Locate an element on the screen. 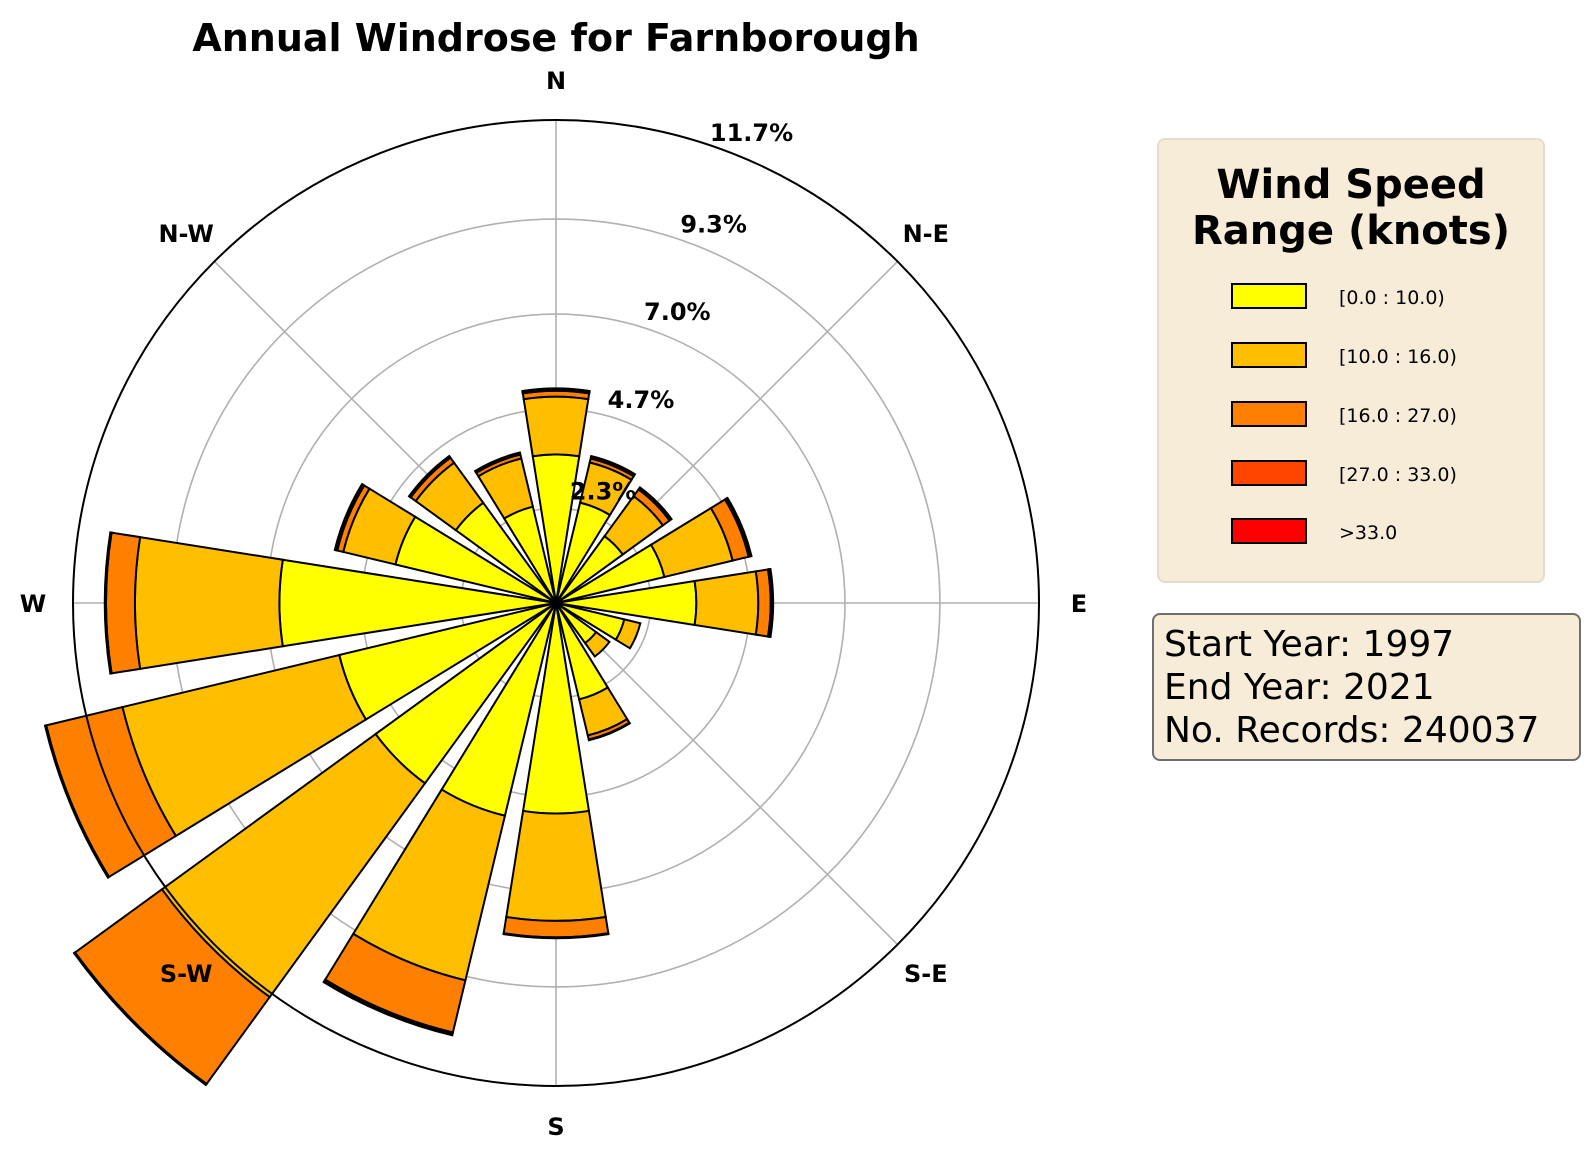  compass-label: S is located at coordinates (555, 1127).